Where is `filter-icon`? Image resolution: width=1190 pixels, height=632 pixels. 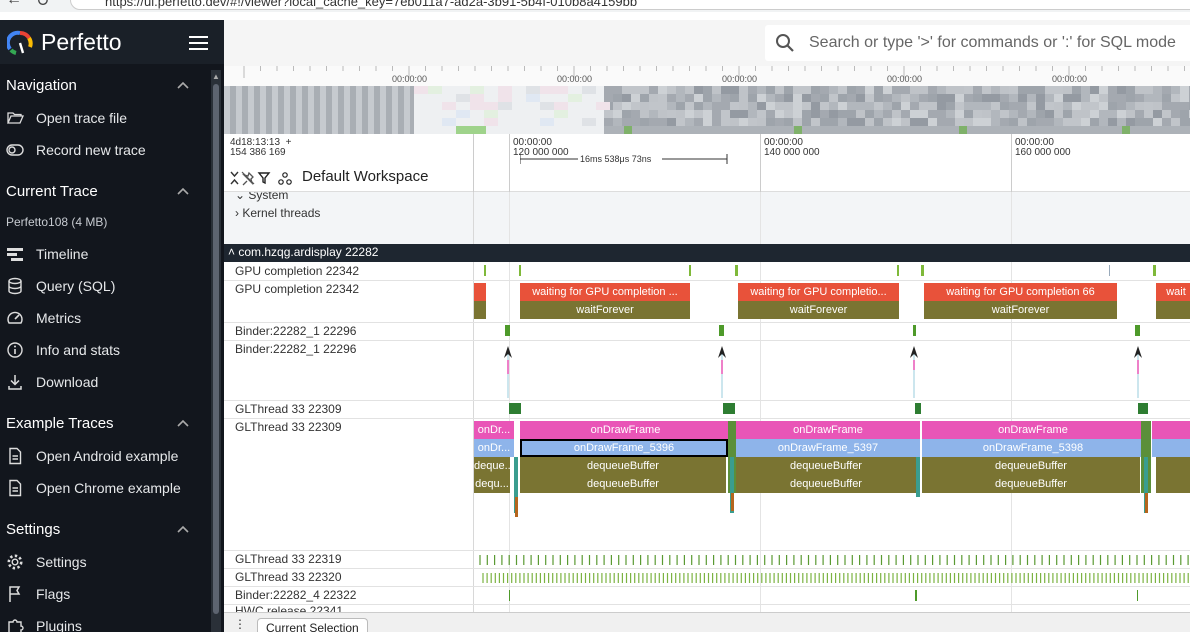
filter-icon is located at coordinates (264, 178).